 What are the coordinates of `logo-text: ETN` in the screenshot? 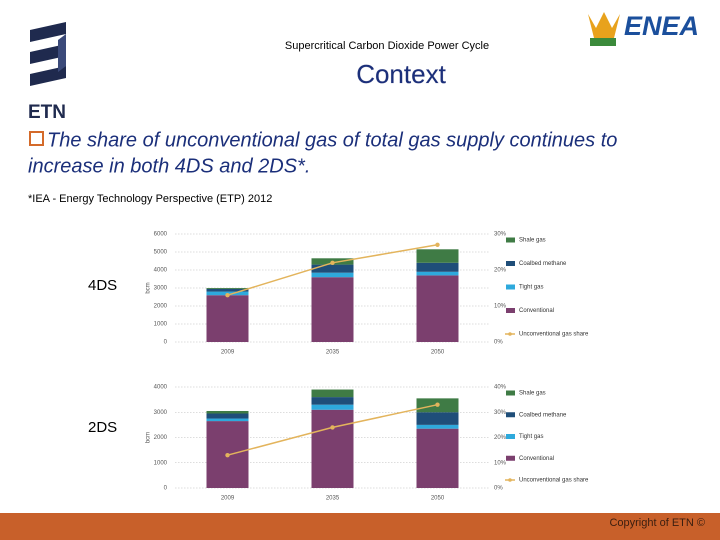 It's located at (47, 112).